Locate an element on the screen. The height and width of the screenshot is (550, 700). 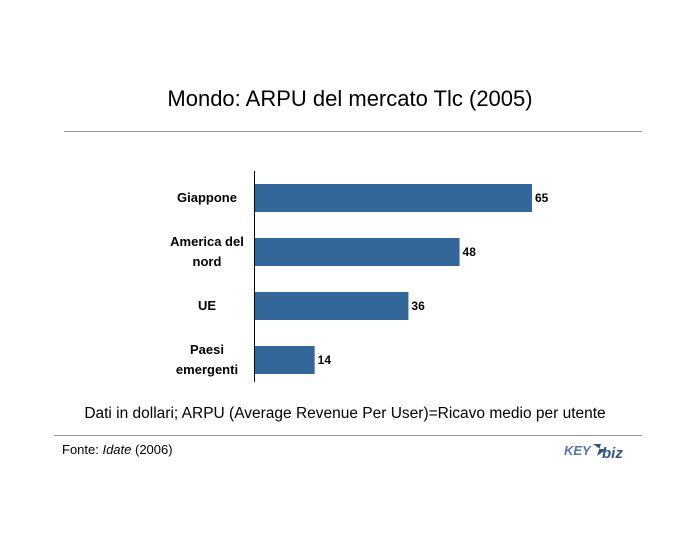
data-label: 48 is located at coordinates (470, 252).